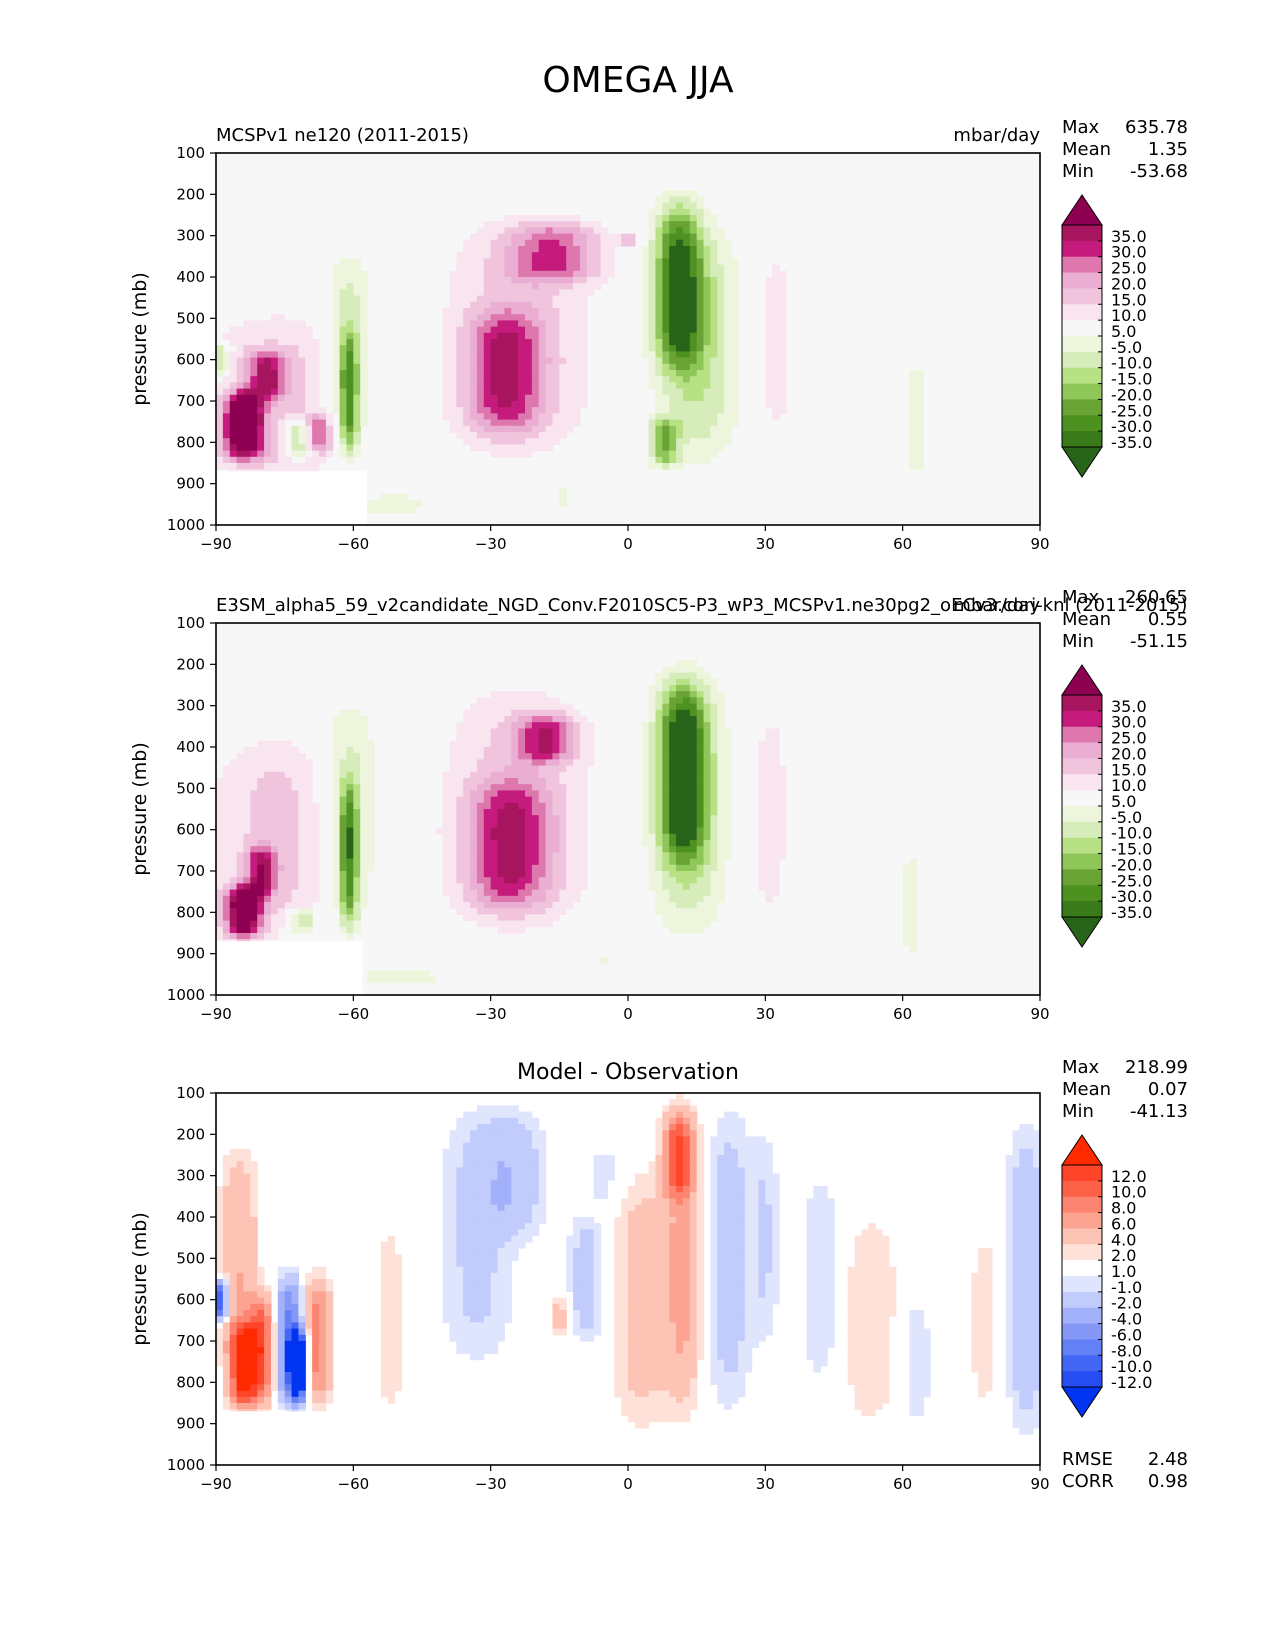  I want to click on panel-units: mbar/day, so click(996, 135).